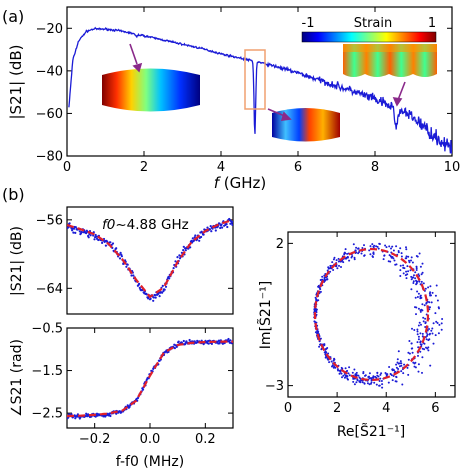  I want to click on panel-b3-xtick-label: 2, so click(337, 408).